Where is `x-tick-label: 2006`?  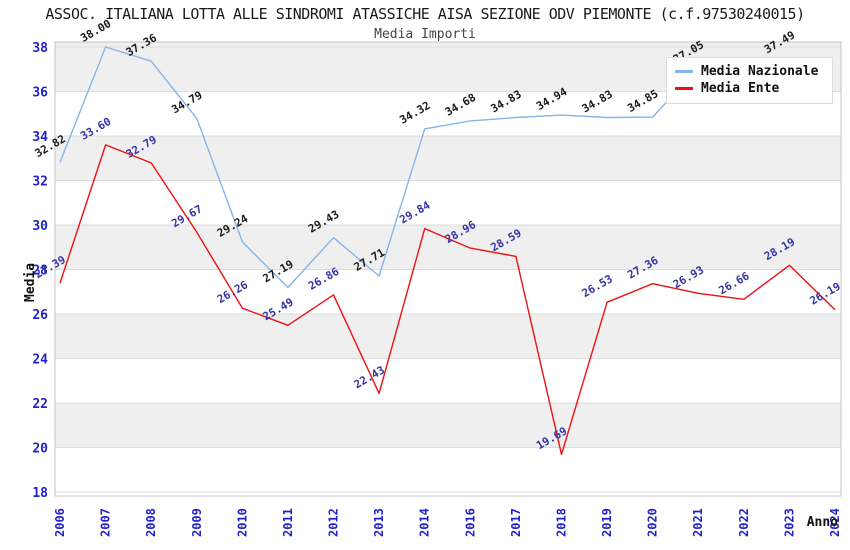 x-tick-label: 2006 is located at coordinates (60, 522).